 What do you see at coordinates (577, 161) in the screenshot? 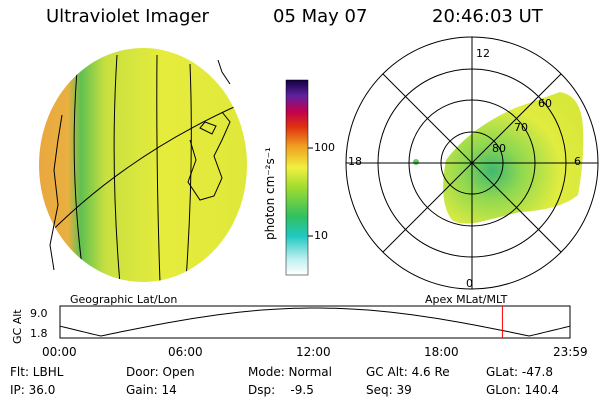
I see `mlt-label-6: 6` at bounding box center [577, 161].